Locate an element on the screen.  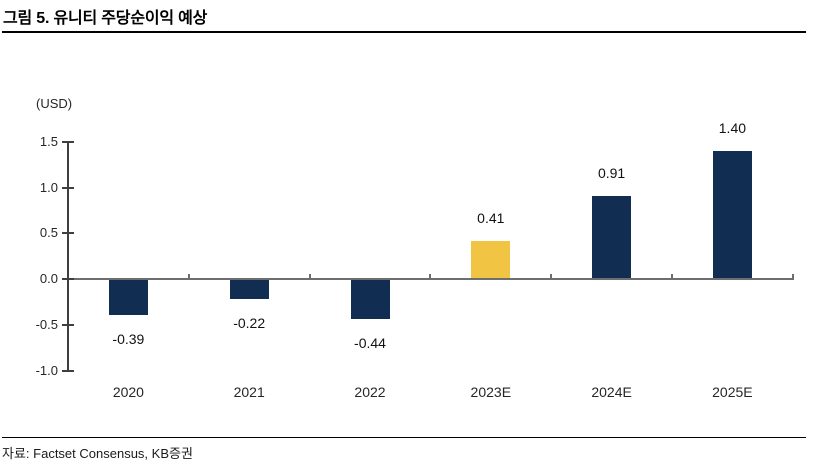
y-axis-tick-label: 1.0 is located at coordinates (48, 187).